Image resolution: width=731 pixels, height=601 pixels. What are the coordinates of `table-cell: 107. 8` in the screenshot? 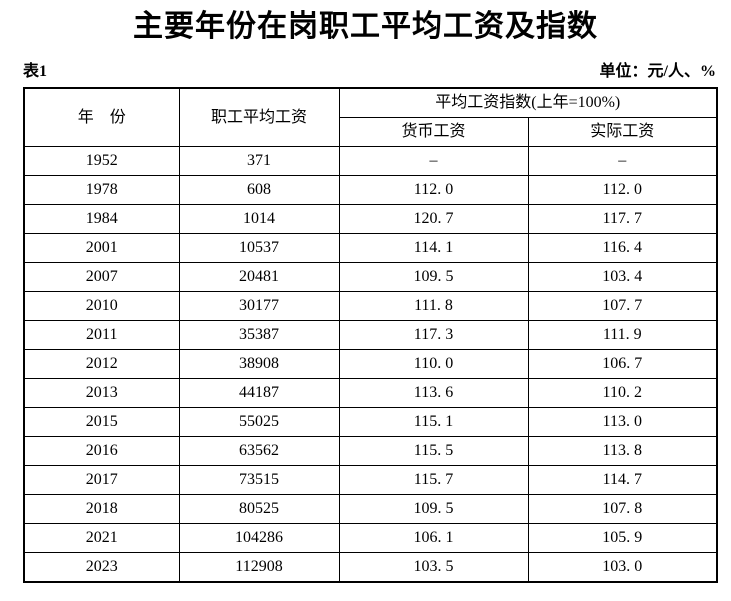 It's located at (622, 509).